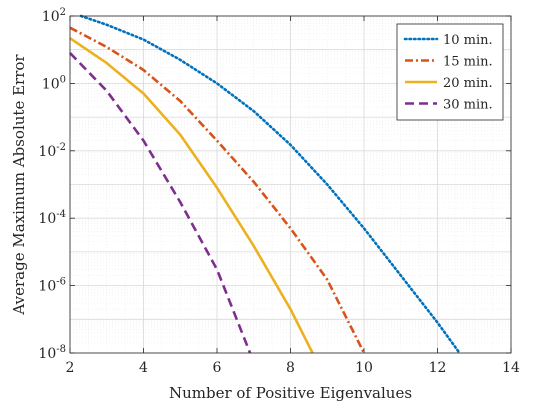 This screenshot has height=405, width=540. What do you see at coordinates (54, 83) in the screenshot?
I see `y-tick-label: 10⁰` at bounding box center [54, 83].